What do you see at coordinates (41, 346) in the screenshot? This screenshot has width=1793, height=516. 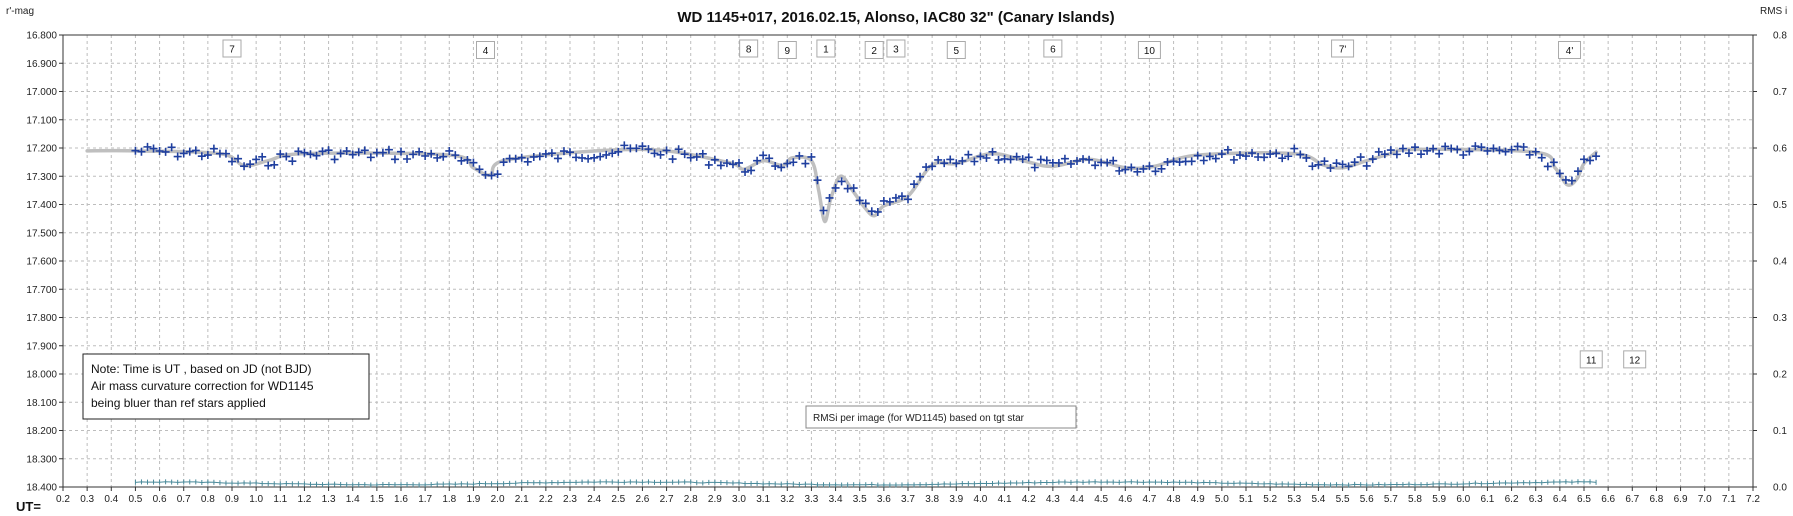 I see `y-left-tick-label: 17.900` at bounding box center [41, 346].